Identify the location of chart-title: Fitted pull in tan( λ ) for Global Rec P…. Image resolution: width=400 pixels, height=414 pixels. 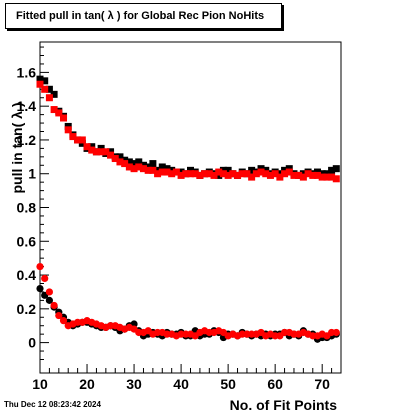
(140, 16).